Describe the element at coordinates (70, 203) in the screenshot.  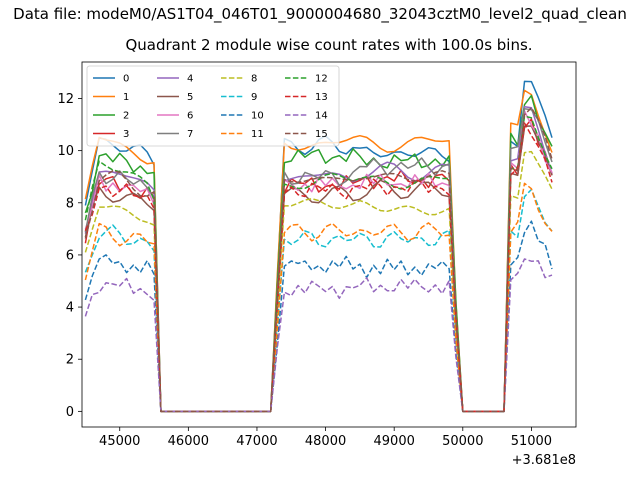
I see `y-tick-label: 8` at that location.